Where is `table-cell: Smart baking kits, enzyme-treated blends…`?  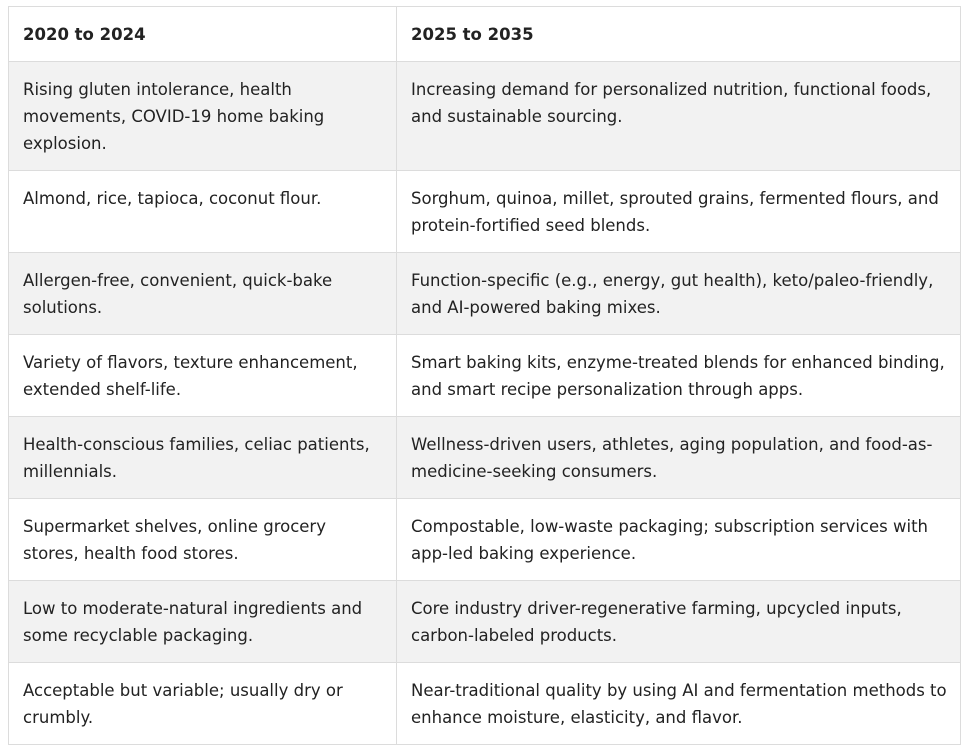 table-cell: Smart baking kits, enzyme-treated blends… is located at coordinates (678, 375).